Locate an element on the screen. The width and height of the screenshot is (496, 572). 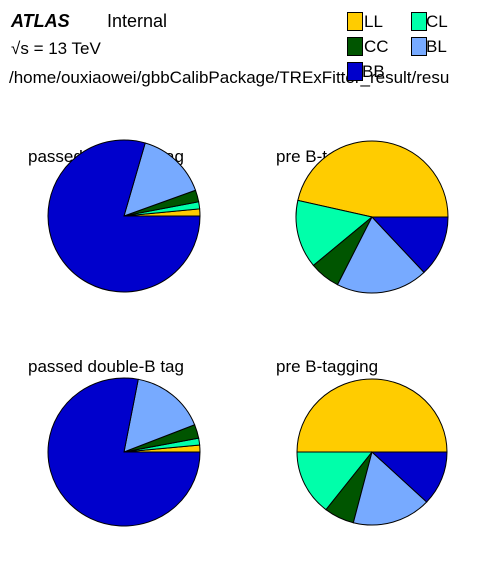
energy-label: √s = 13 TeV is located at coordinates (56, 48).